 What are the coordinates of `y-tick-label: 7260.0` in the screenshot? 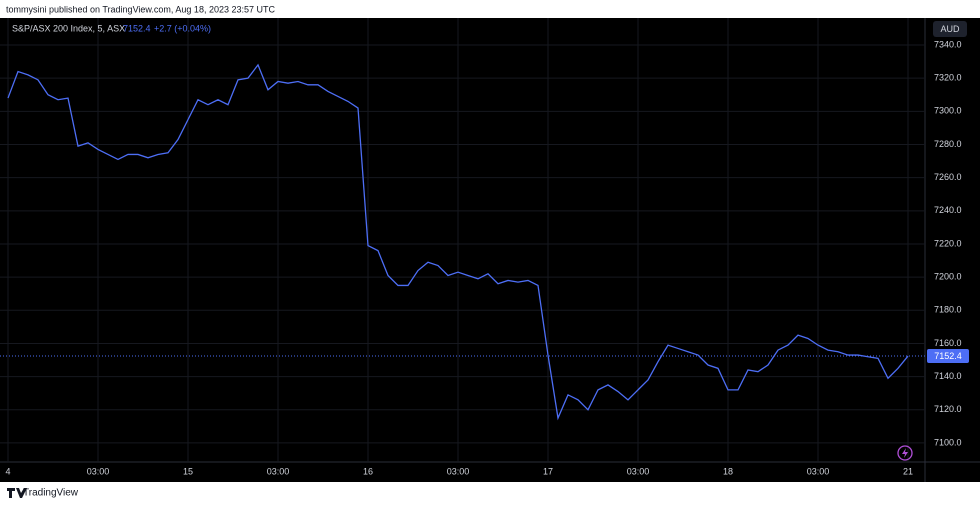 It's located at (948, 177).